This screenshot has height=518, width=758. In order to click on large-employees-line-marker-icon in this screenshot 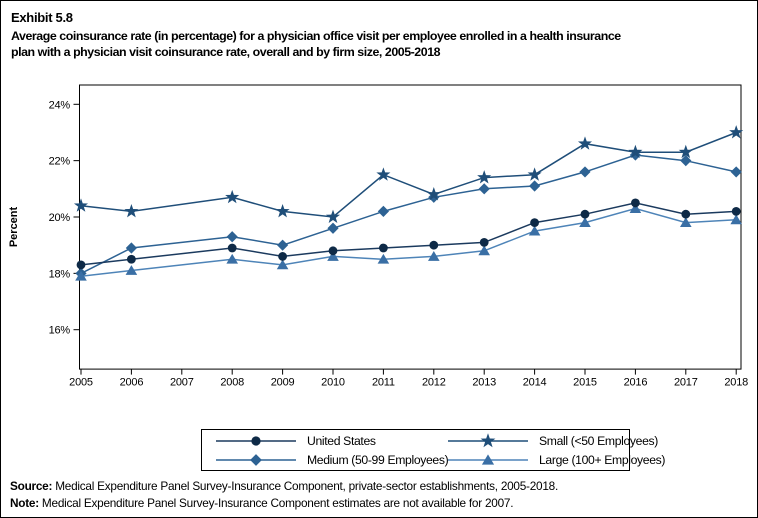, I will do `click(488, 460)`.